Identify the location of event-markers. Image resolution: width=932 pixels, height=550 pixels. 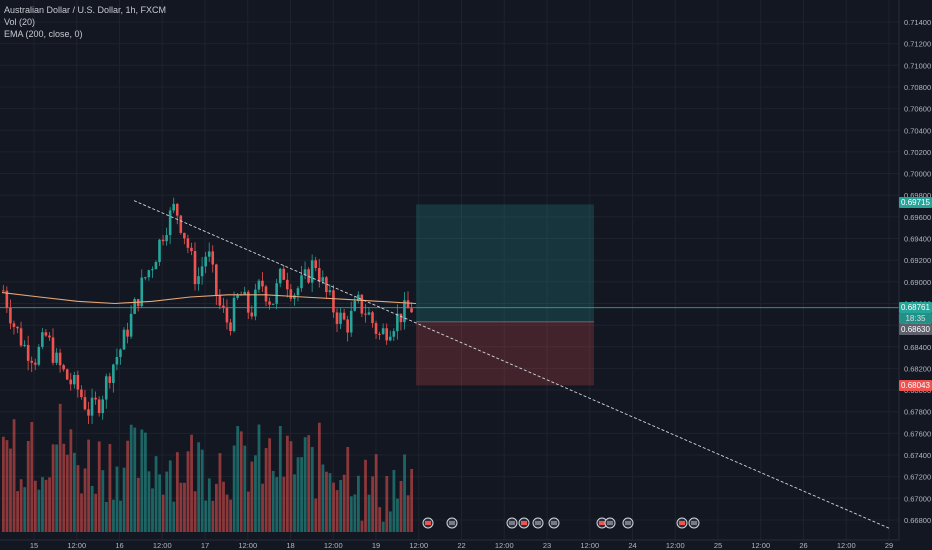
(561, 523).